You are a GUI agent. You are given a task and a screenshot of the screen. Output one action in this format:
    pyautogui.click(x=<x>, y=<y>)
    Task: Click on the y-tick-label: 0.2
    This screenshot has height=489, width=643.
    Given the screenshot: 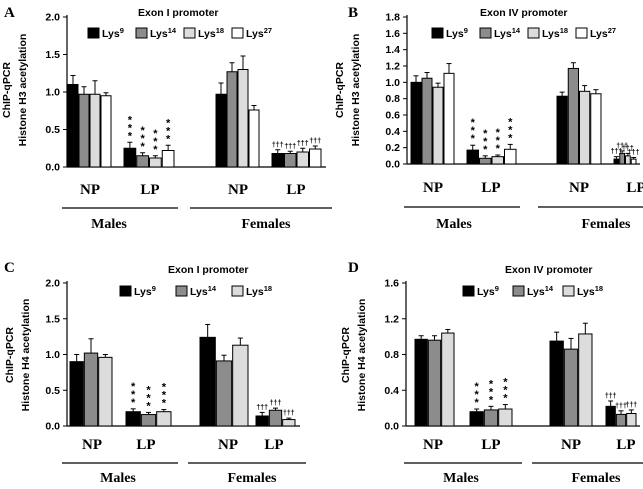 What is the action you would take?
    pyautogui.click(x=392, y=148)
    